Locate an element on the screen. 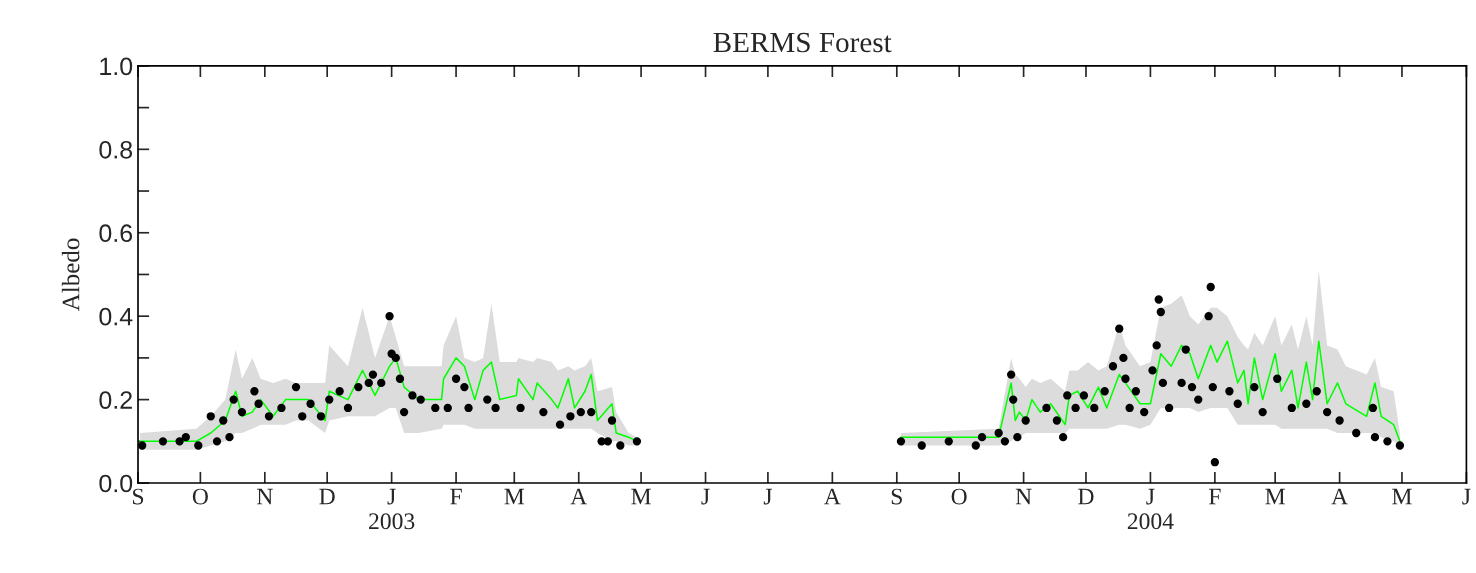 The image size is (1476, 573). y-tick-label: 0.6 is located at coordinates (116, 233).